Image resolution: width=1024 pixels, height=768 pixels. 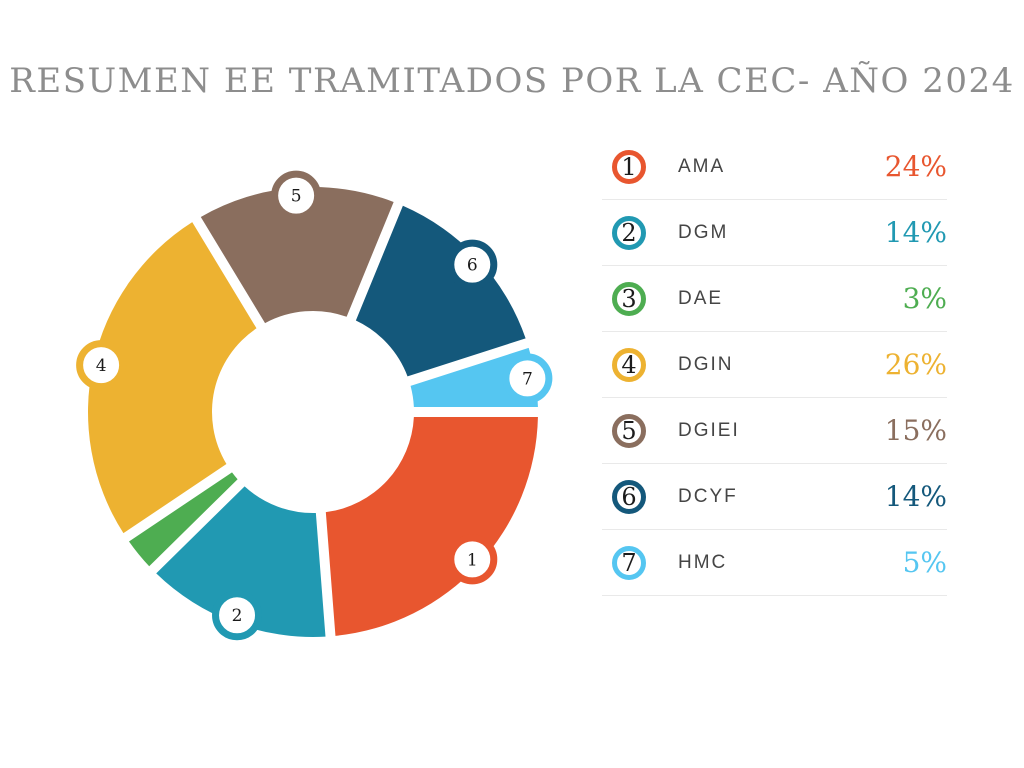 I want to click on legend-item-number: 6, so click(x=629, y=496).